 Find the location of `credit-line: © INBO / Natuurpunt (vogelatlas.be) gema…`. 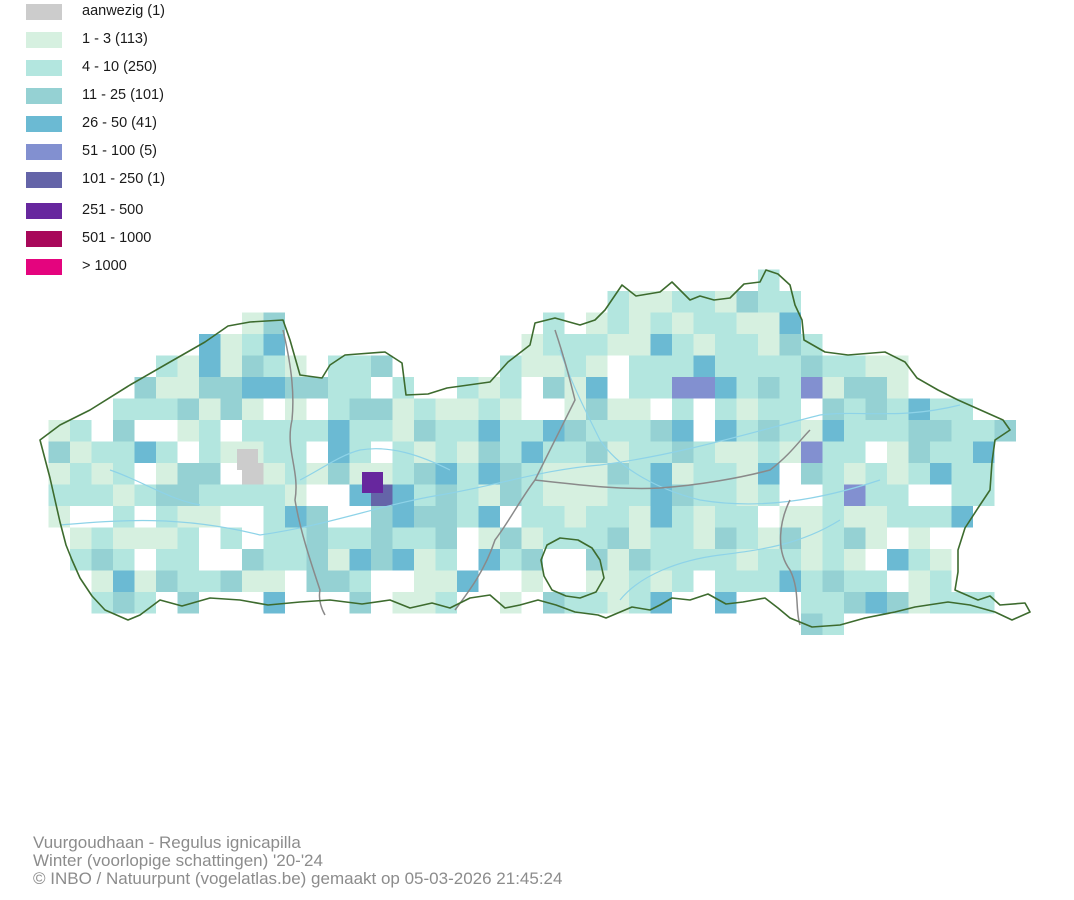

credit-line: © INBO / Natuurpunt (vogelatlas.be) gema… is located at coordinates (298, 878).